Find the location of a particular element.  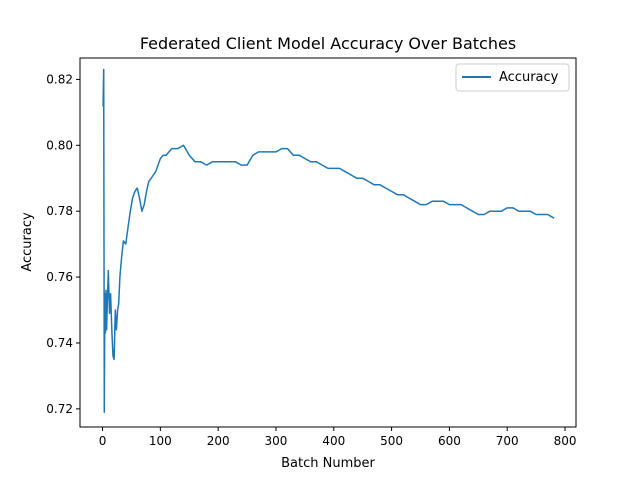

y-tick-label: 0.74 is located at coordinates (59, 343).